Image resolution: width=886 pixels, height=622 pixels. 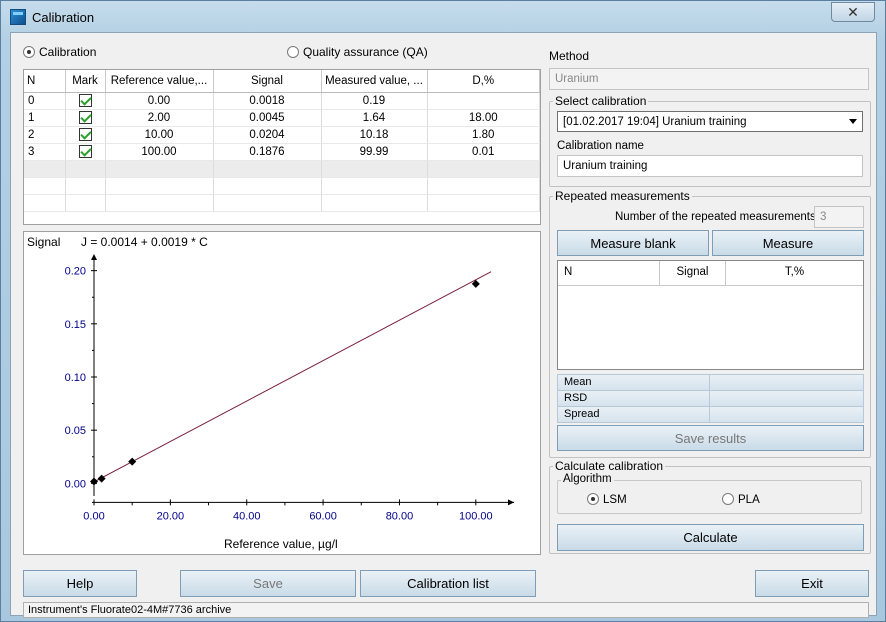 What do you see at coordinates (282, 135) in the screenshot?
I see `table-row: 2 10.00 0.0204 10.18 1.80` at bounding box center [282, 135].